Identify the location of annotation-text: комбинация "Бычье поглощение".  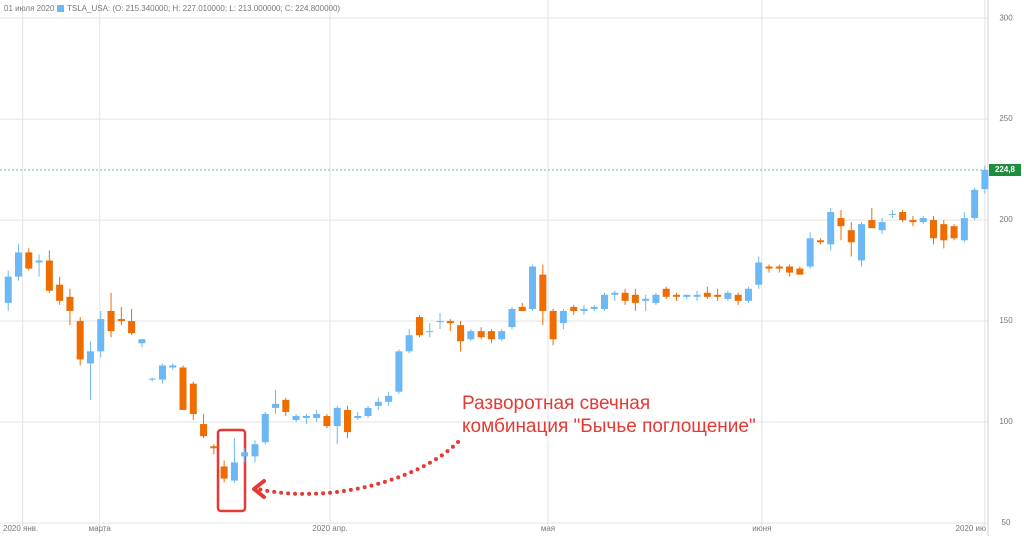
(609, 426).